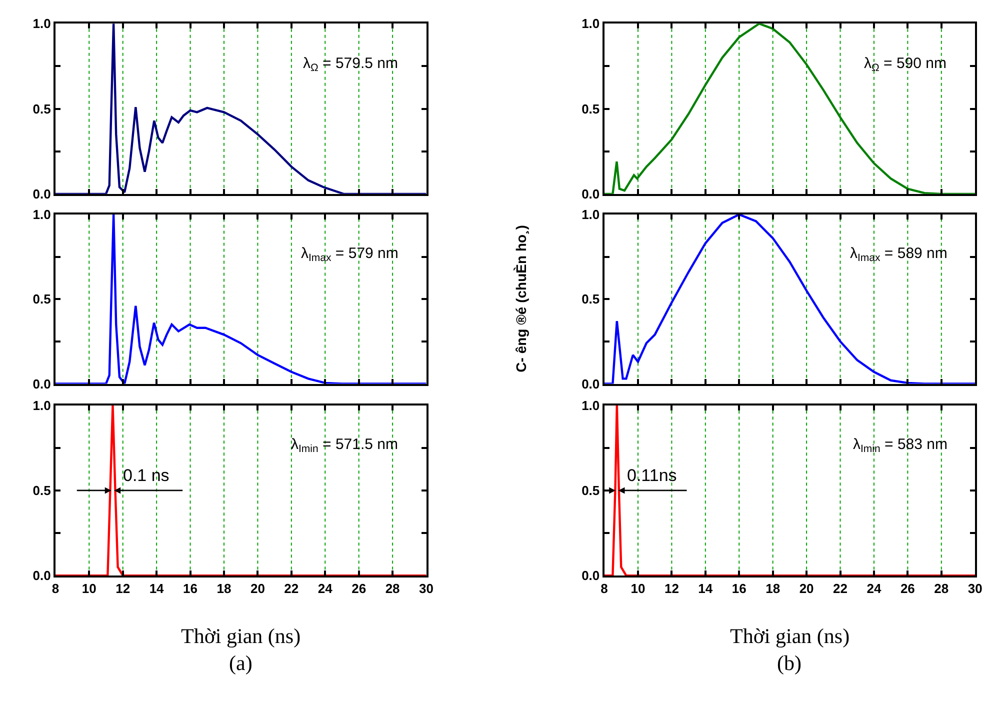 This screenshot has width=992, height=702. Describe the element at coordinates (240, 663) in the screenshot. I see `text: (a)` at that location.